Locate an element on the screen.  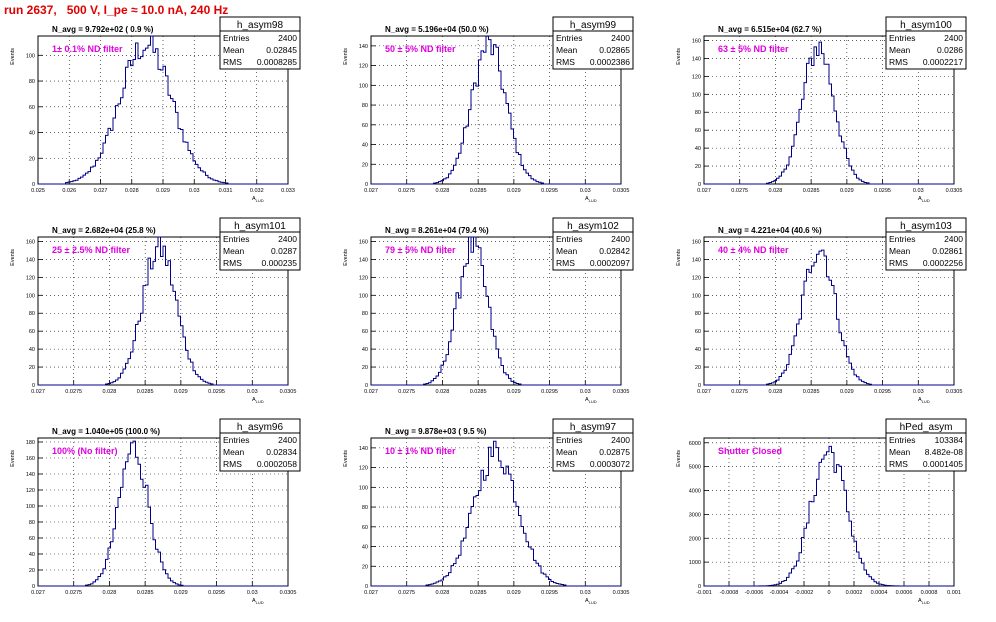
y-tick-label: 2000 is located at coordinates (695, 539).